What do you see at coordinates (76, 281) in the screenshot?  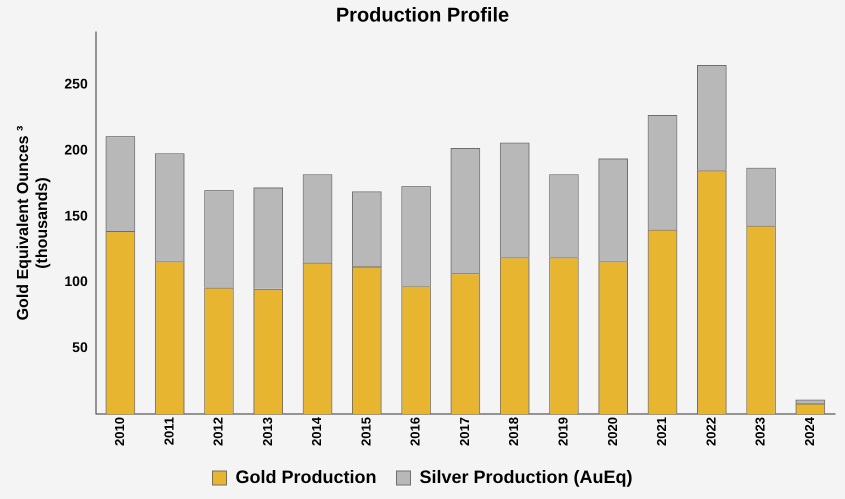 I see `y-tick-label: 100` at bounding box center [76, 281].